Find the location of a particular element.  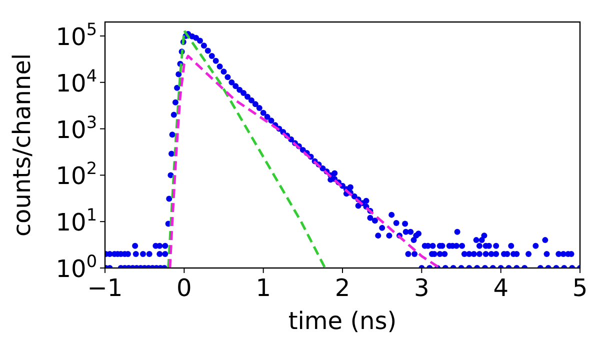

y-tick-label: 10$^{2}$ is located at coordinates (76, 174).